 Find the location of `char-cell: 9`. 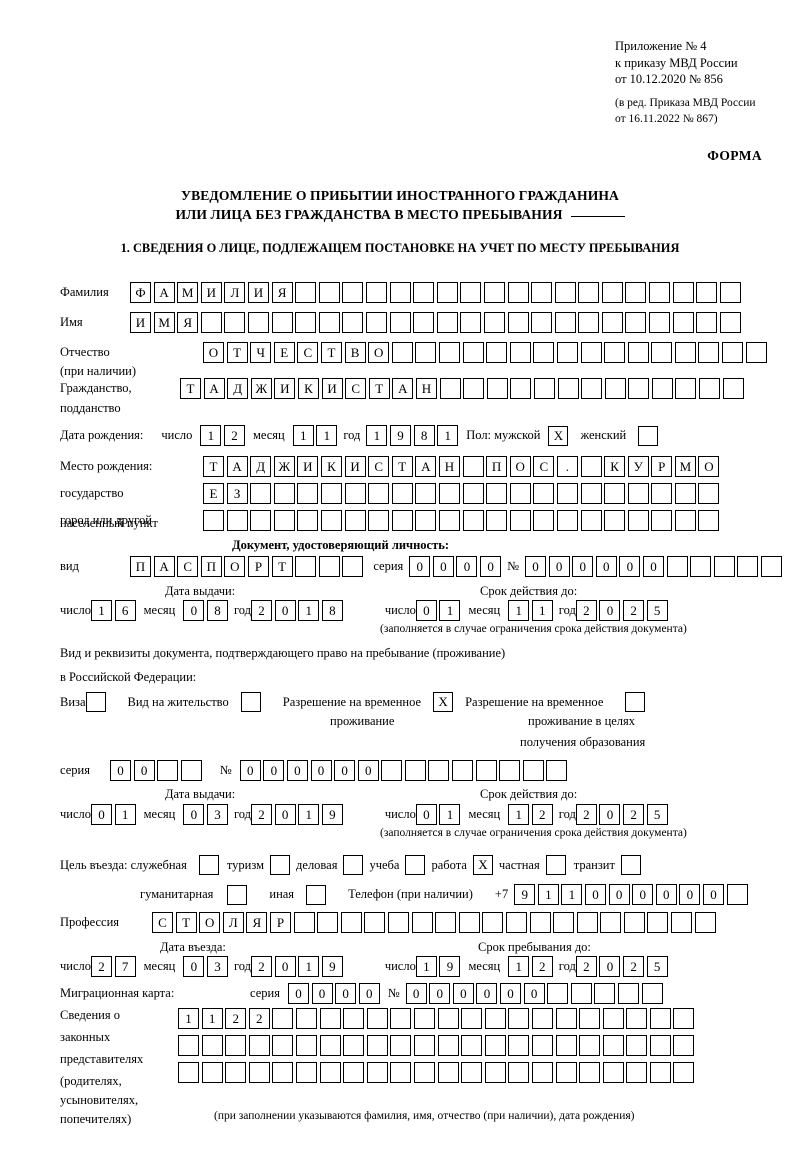

char-cell: 9 is located at coordinates (450, 966).